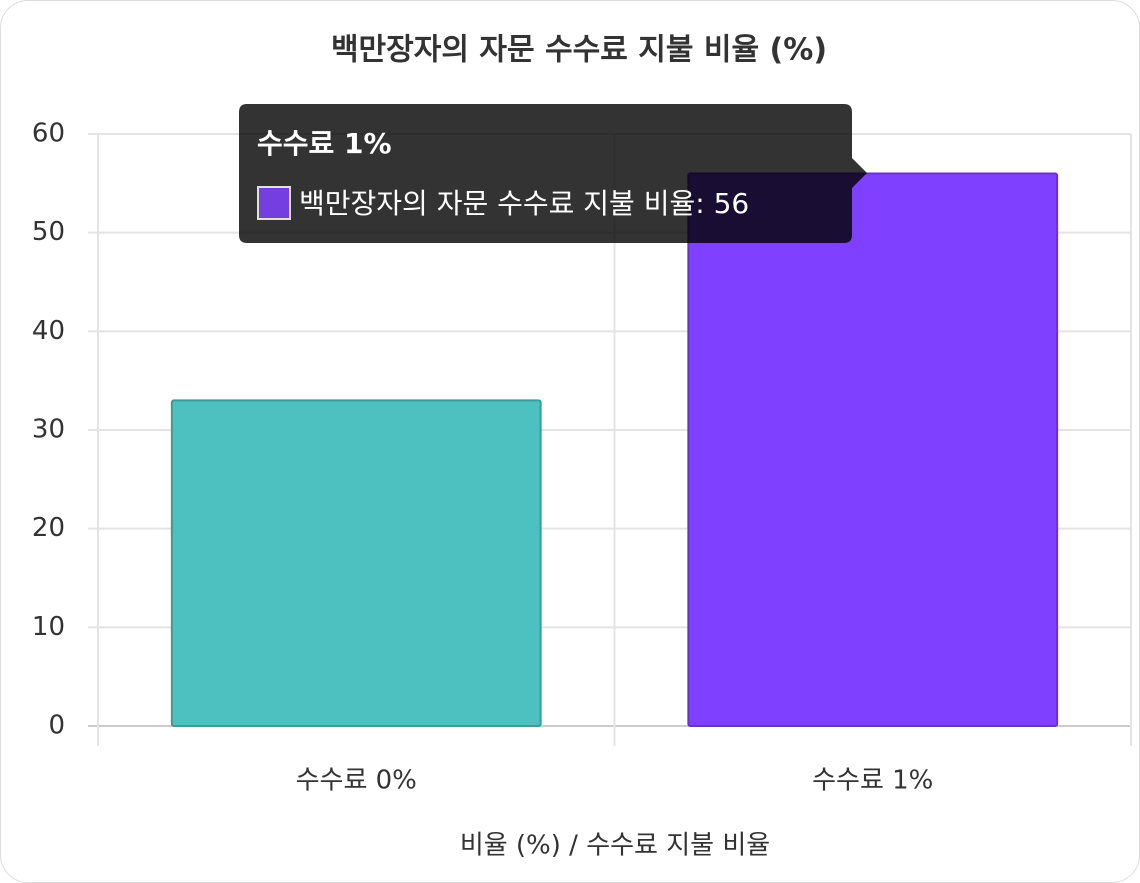 The height and width of the screenshot is (883, 1140). Describe the element at coordinates (48, 232) in the screenshot. I see `y-tick-label: 50` at that location.